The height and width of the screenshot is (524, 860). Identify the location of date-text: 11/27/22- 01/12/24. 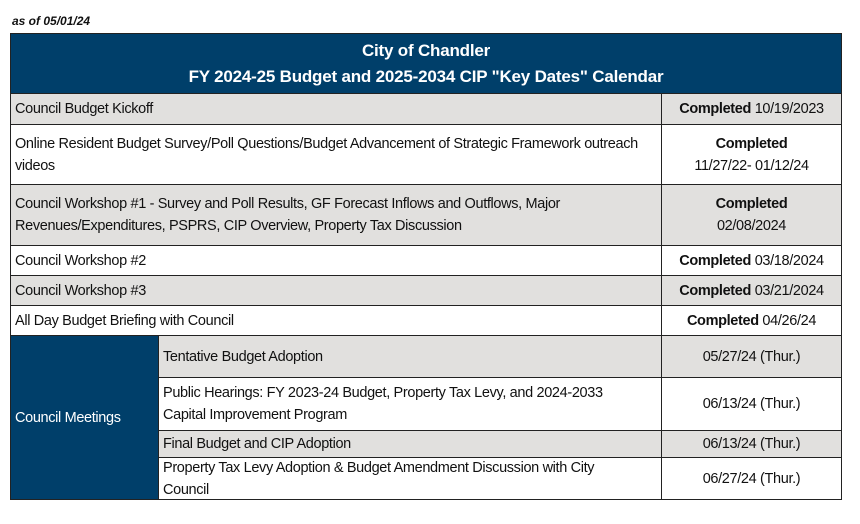
(751, 165).